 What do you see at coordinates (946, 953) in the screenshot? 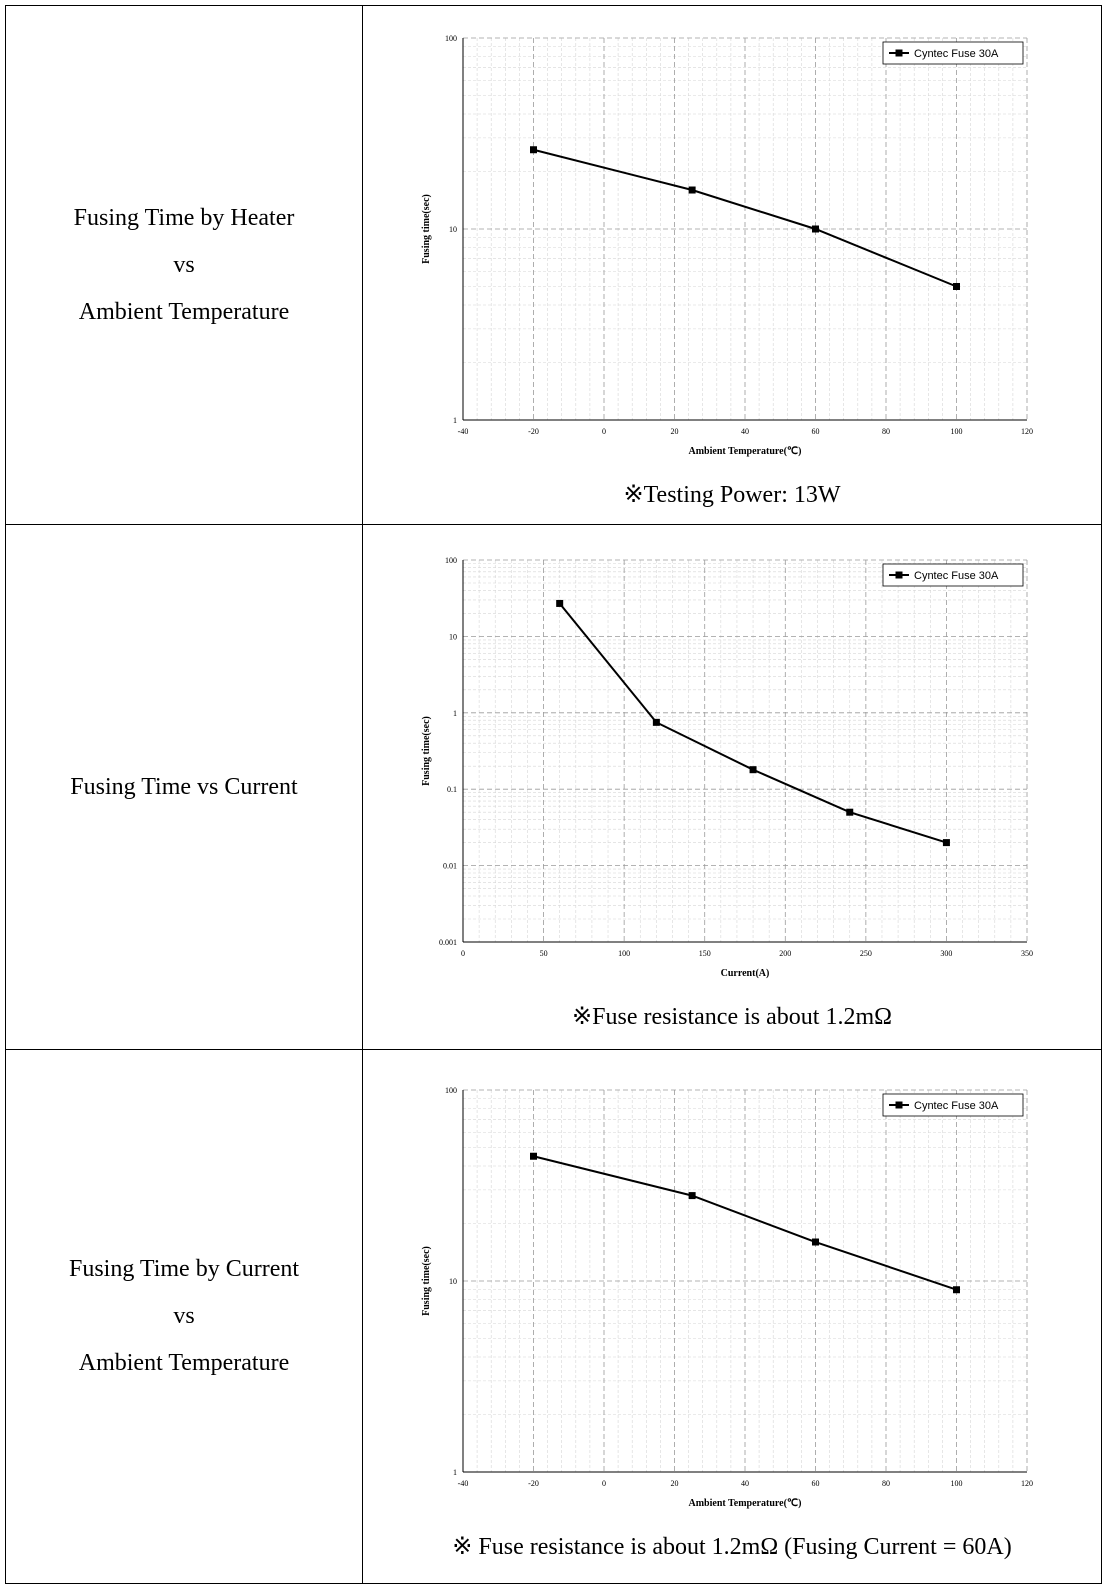
I see `x-tick-label: 300` at bounding box center [946, 953].